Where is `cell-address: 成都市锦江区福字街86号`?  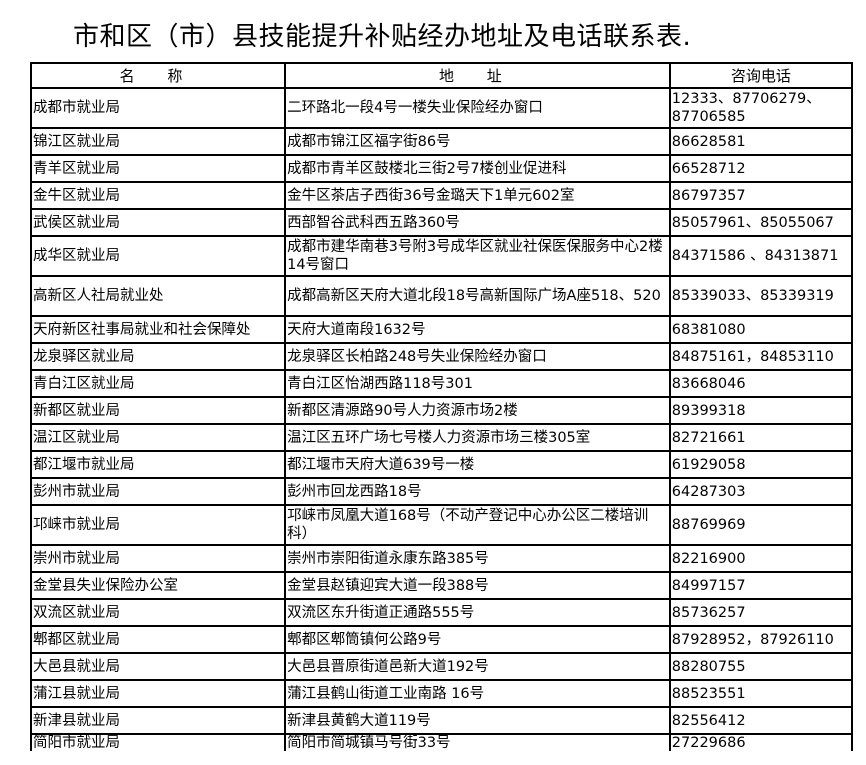
cell-address: 成都市锦江区福字街86号 is located at coordinates (477, 141).